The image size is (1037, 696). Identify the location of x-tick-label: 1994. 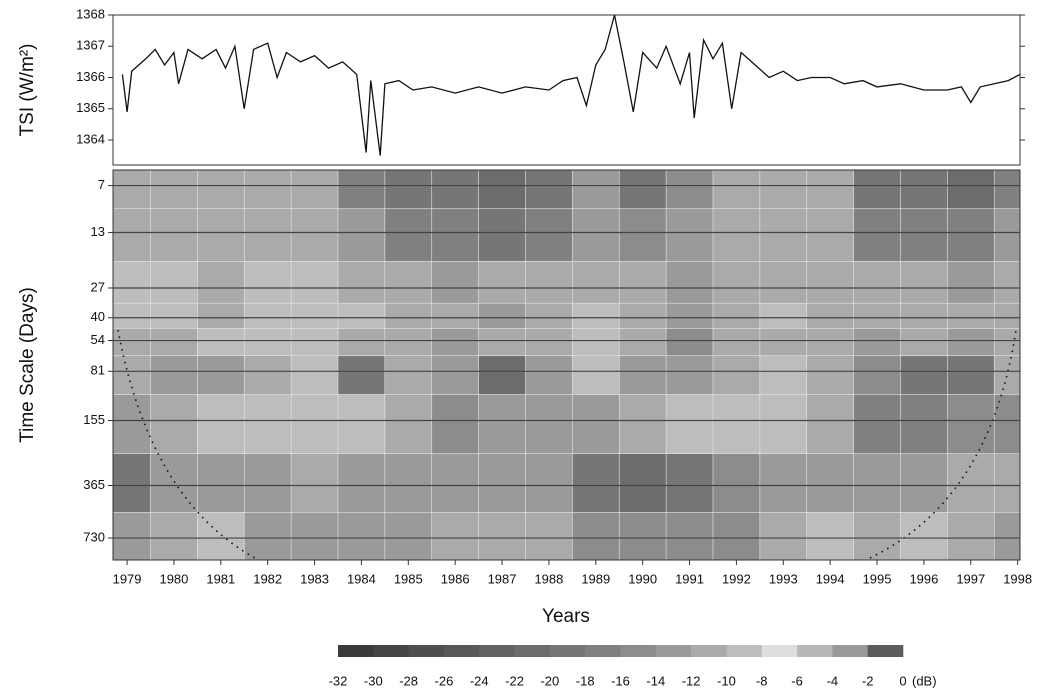
(830, 578).